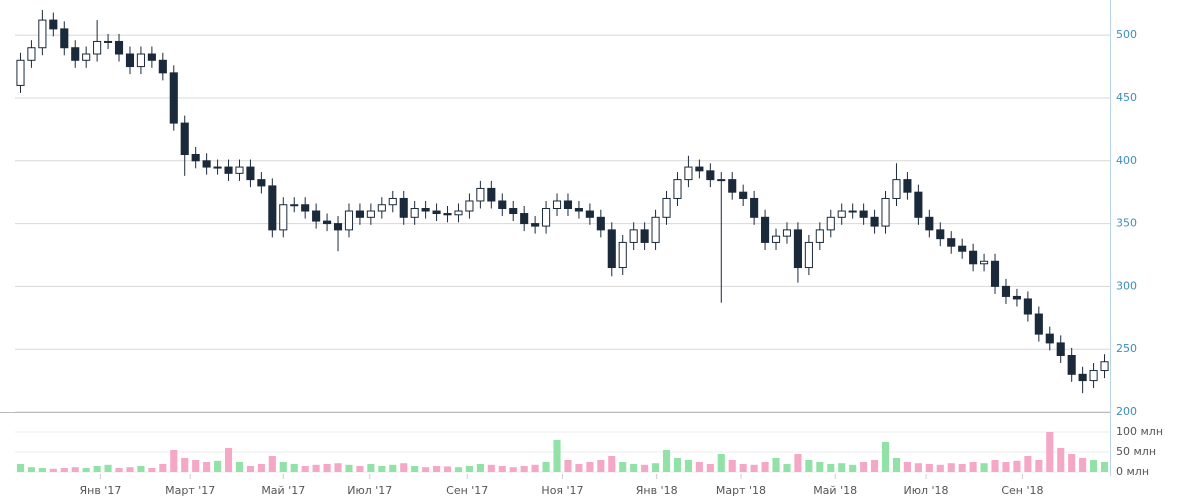 This screenshot has width=1177, height=497. What do you see at coordinates (1139, 431) in the screenshot?
I see `volume-tick-label: 100 млн` at bounding box center [1139, 431].